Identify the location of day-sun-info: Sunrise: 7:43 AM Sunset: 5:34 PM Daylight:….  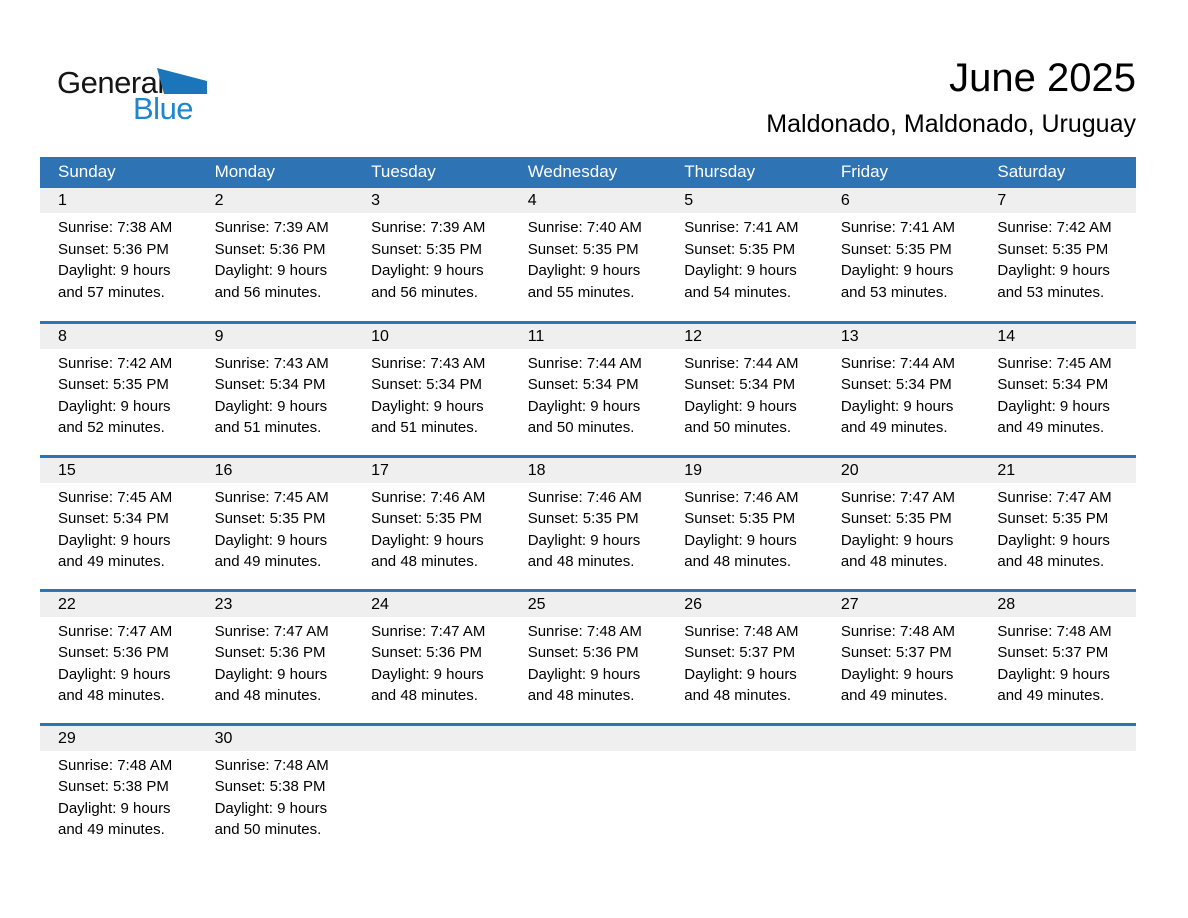
(431, 394).